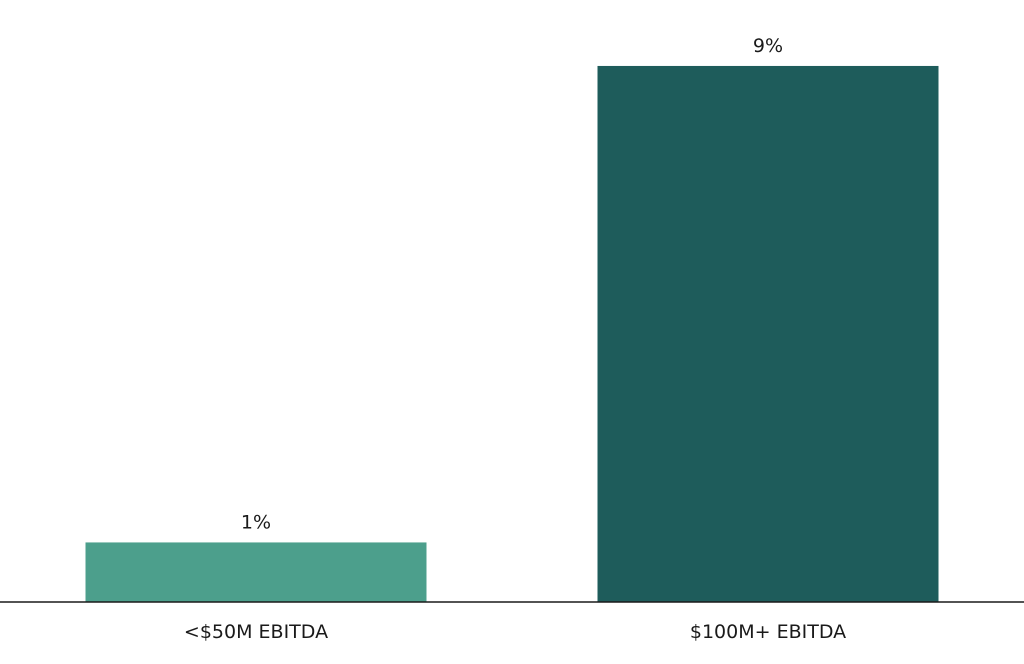 This screenshot has width=1024, height=664. What do you see at coordinates (256, 632) in the screenshot?
I see `category-label-1: <$50M EBITDA` at bounding box center [256, 632].